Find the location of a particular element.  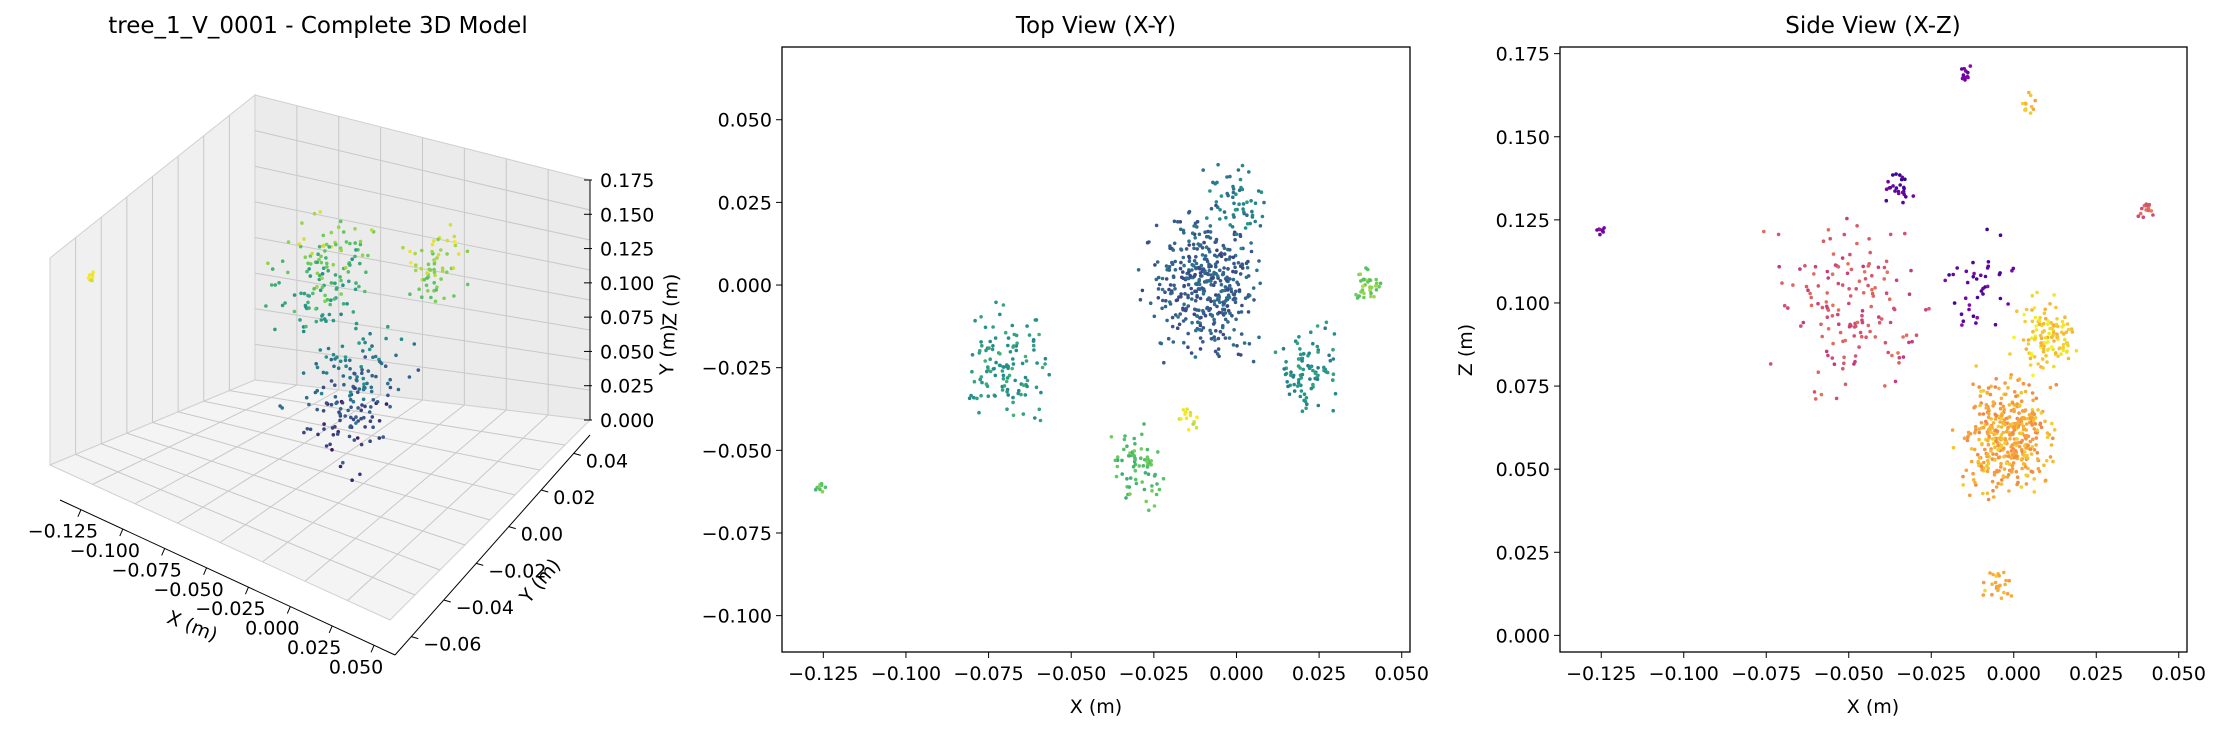

y-tick-label: 0.075 is located at coordinates (1523, 387).